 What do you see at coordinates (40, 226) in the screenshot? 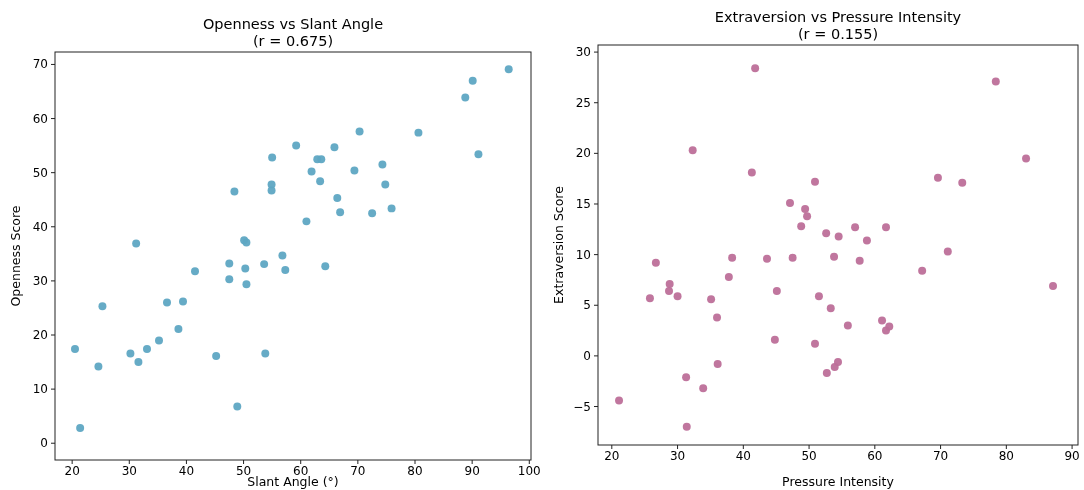
I see `y-tick-label: 40` at bounding box center [40, 226].